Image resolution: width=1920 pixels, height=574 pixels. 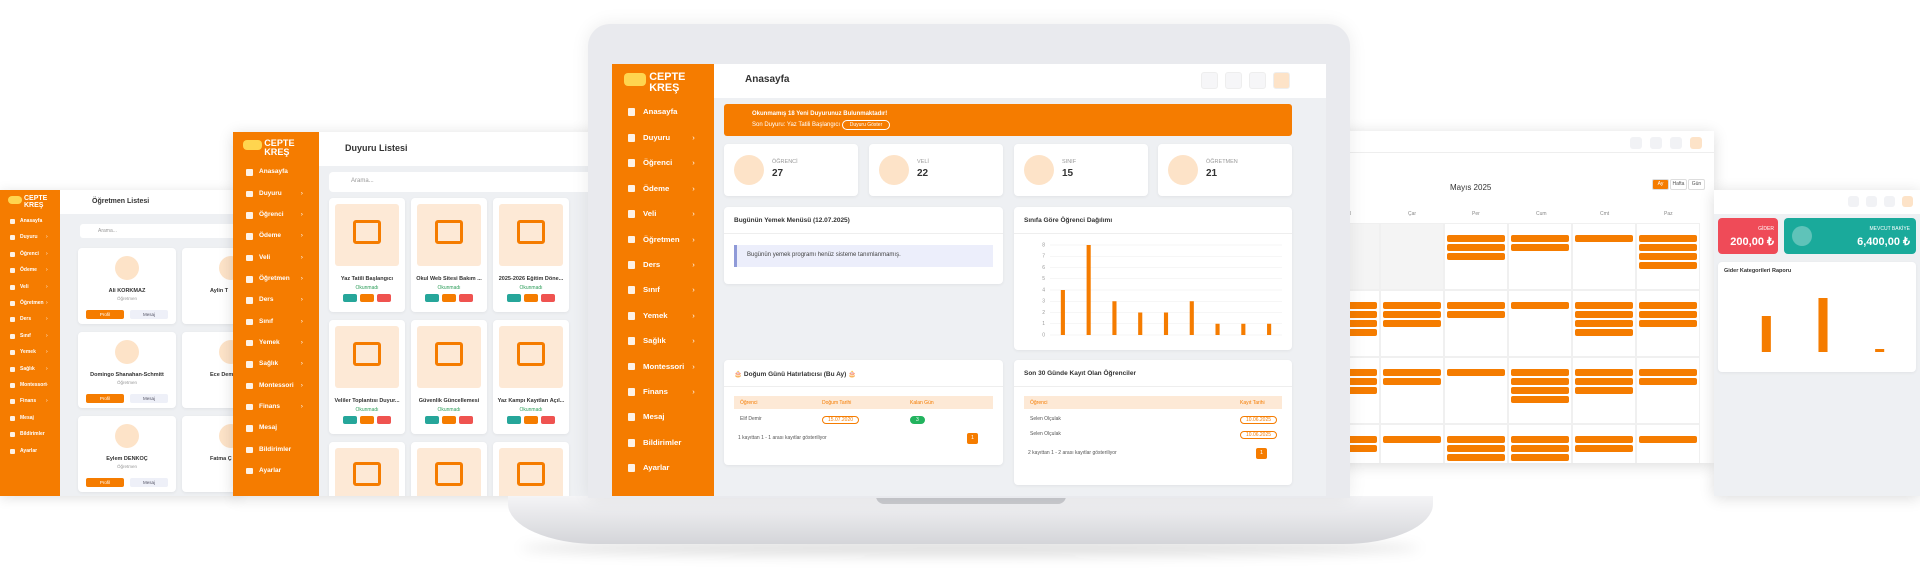 I want to click on stat-icon, so click(x=894, y=170).